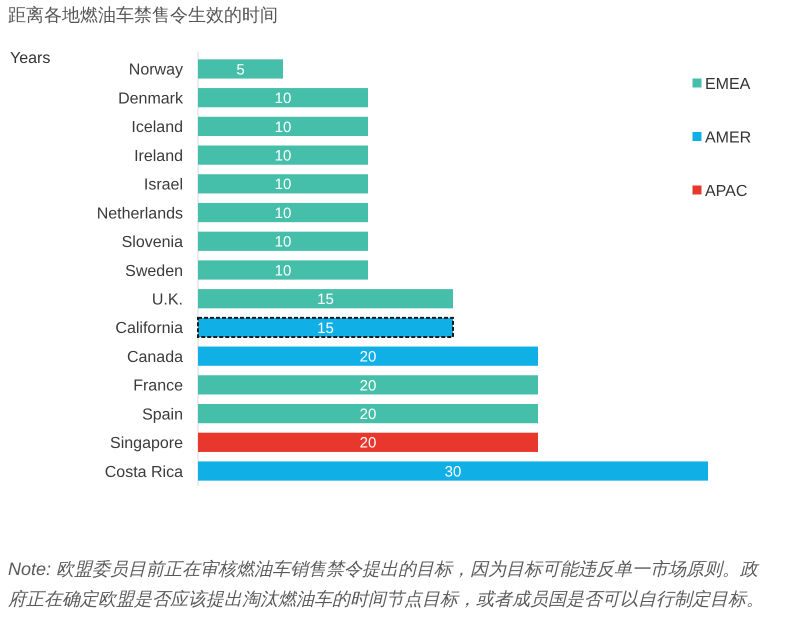 This screenshot has height=641, width=800. Describe the element at coordinates (155, 357) in the screenshot. I see `y-tick-label: Canada` at that location.